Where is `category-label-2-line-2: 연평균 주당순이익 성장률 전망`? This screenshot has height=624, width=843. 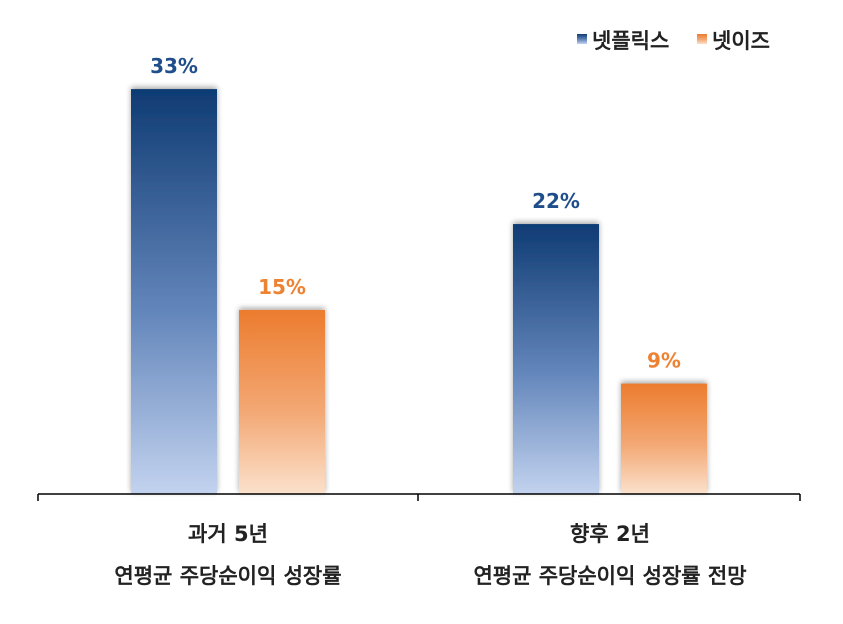
category-label-2-line-2: 연평균 주당순이익 성장률 전망 is located at coordinates (609, 576).